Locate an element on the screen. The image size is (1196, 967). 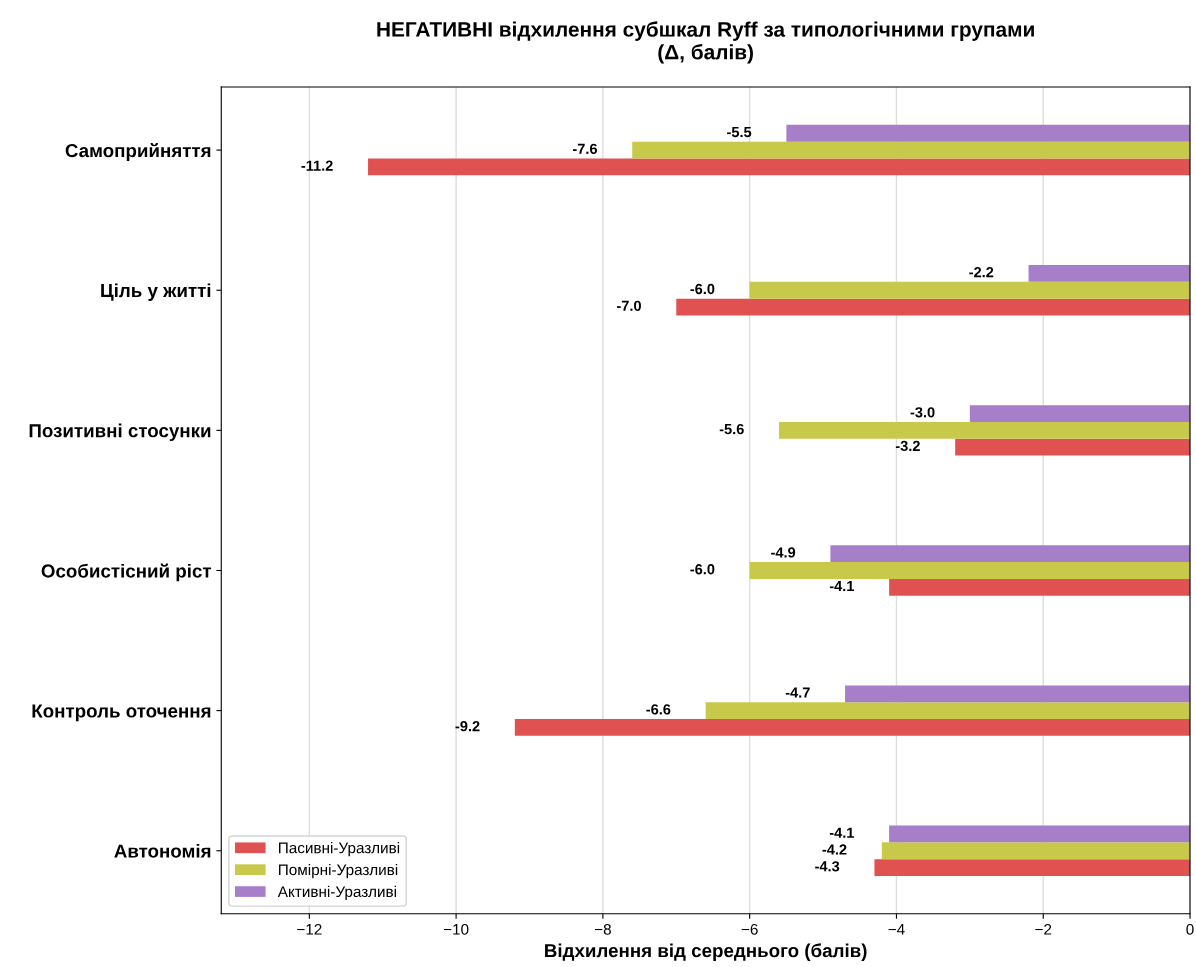
x-tick-label: −10 is located at coordinates (456, 929).